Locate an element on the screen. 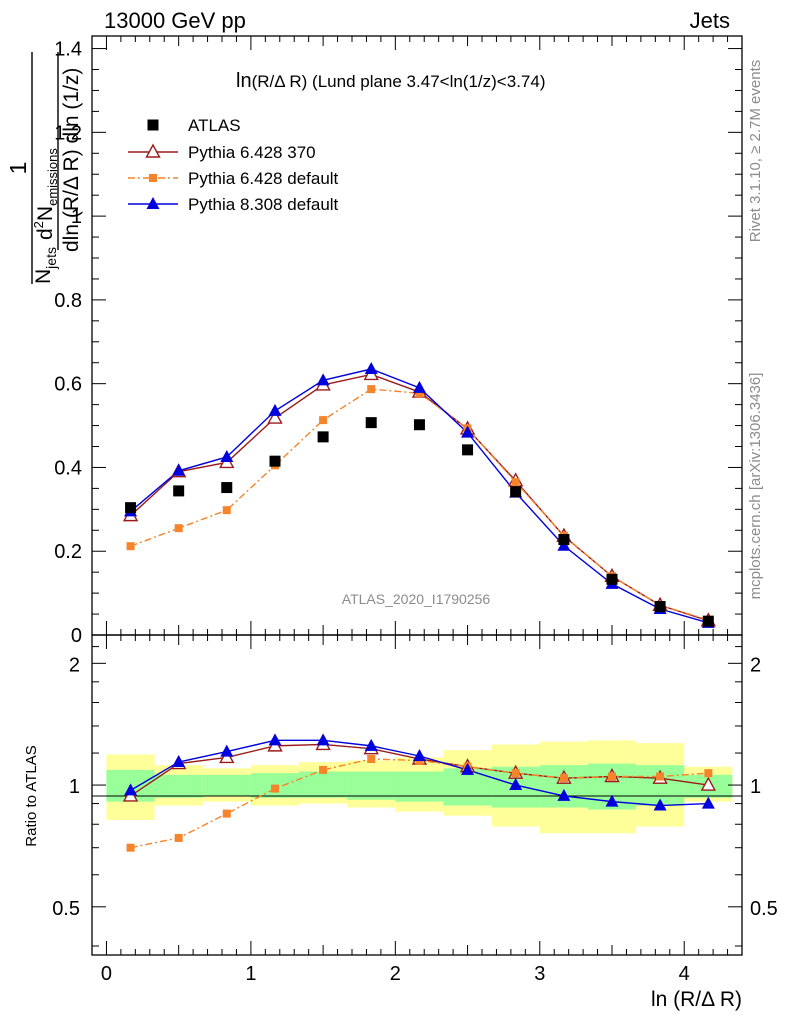  svg-text: dln (R/Δ R) dln (1/z) is located at coordinates (71, 160).